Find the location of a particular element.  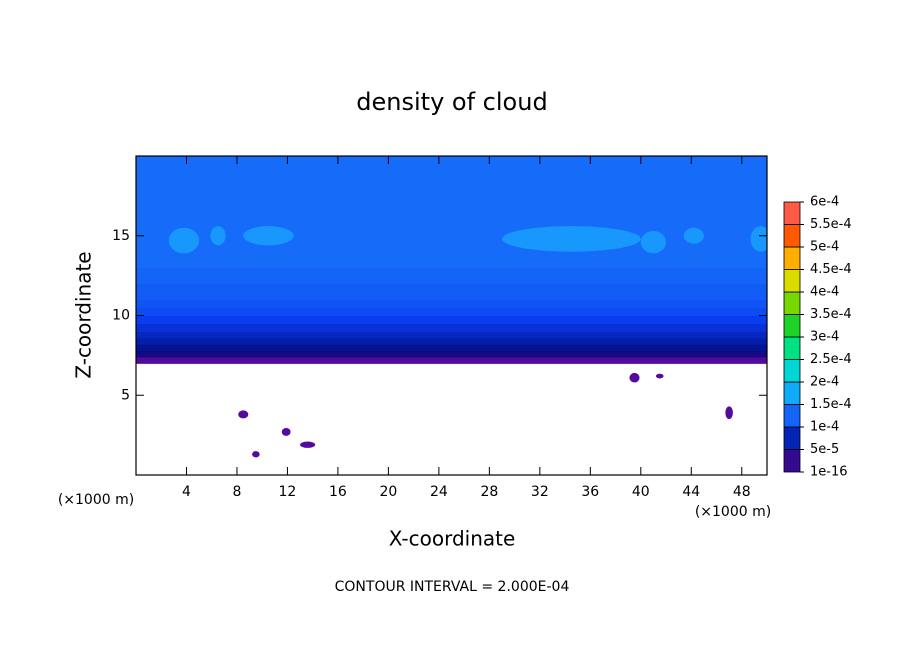

colorbar-label: 2e-4 is located at coordinates (824, 382).